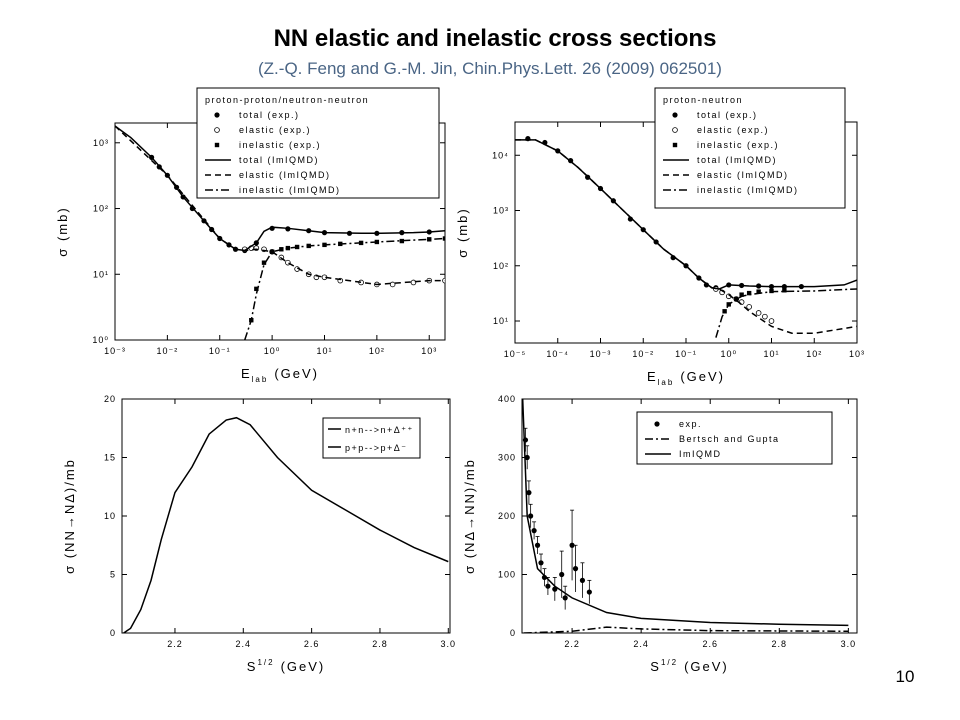 This screenshot has width=960, height=720. I want to click on x-tick-label: 10¹, so click(324, 351).